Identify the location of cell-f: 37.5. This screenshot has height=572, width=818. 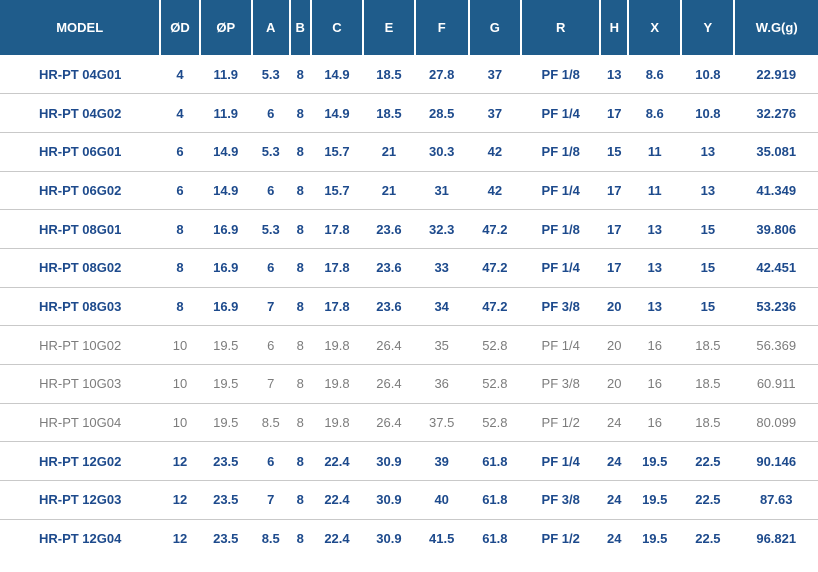
(441, 423).